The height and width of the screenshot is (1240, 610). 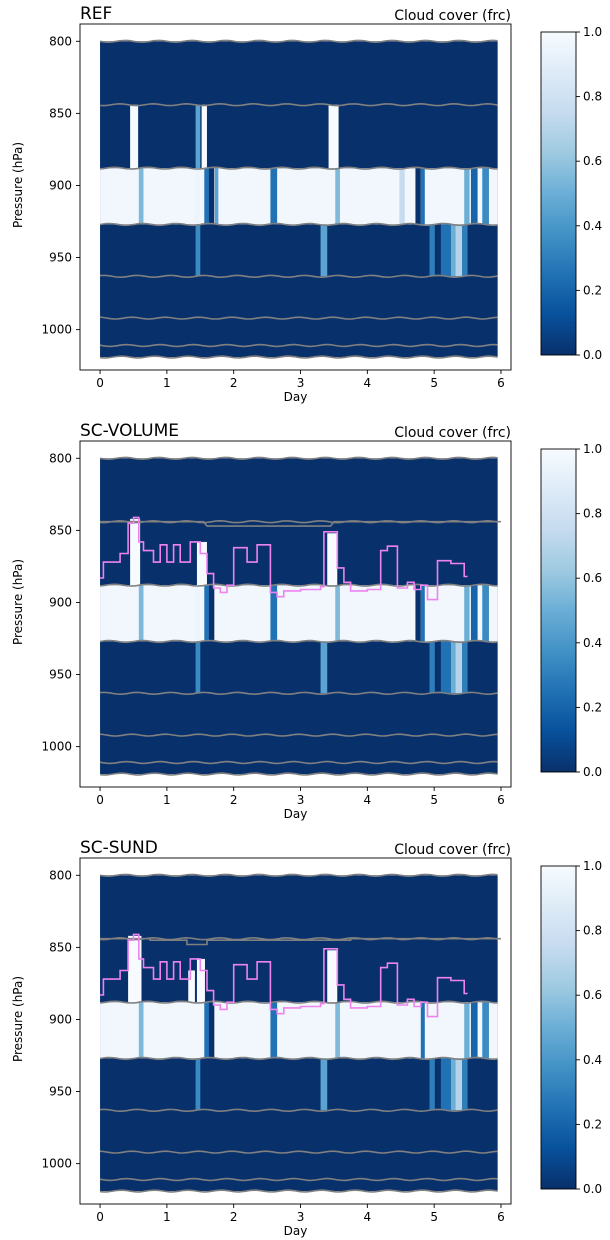 What do you see at coordinates (592, 643) in the screenshot?
I see `colorbar-tick-label: 0.4` at bounding box center [592, 643].